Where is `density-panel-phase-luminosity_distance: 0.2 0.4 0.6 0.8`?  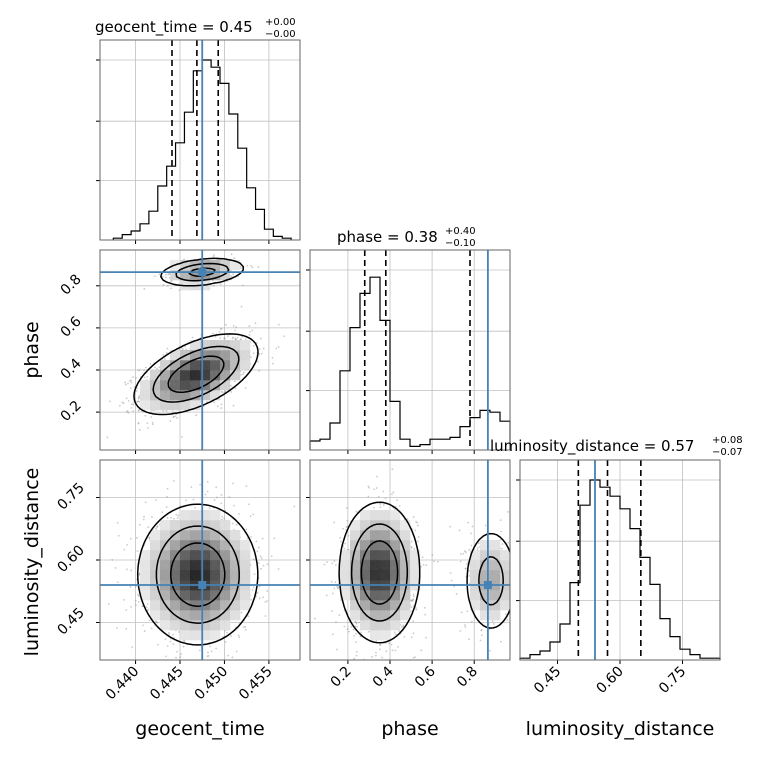 density-panel-phase-luminosity_distance: 0.2 0.4 0.6 0.8 is located at coordinates (408, 575).